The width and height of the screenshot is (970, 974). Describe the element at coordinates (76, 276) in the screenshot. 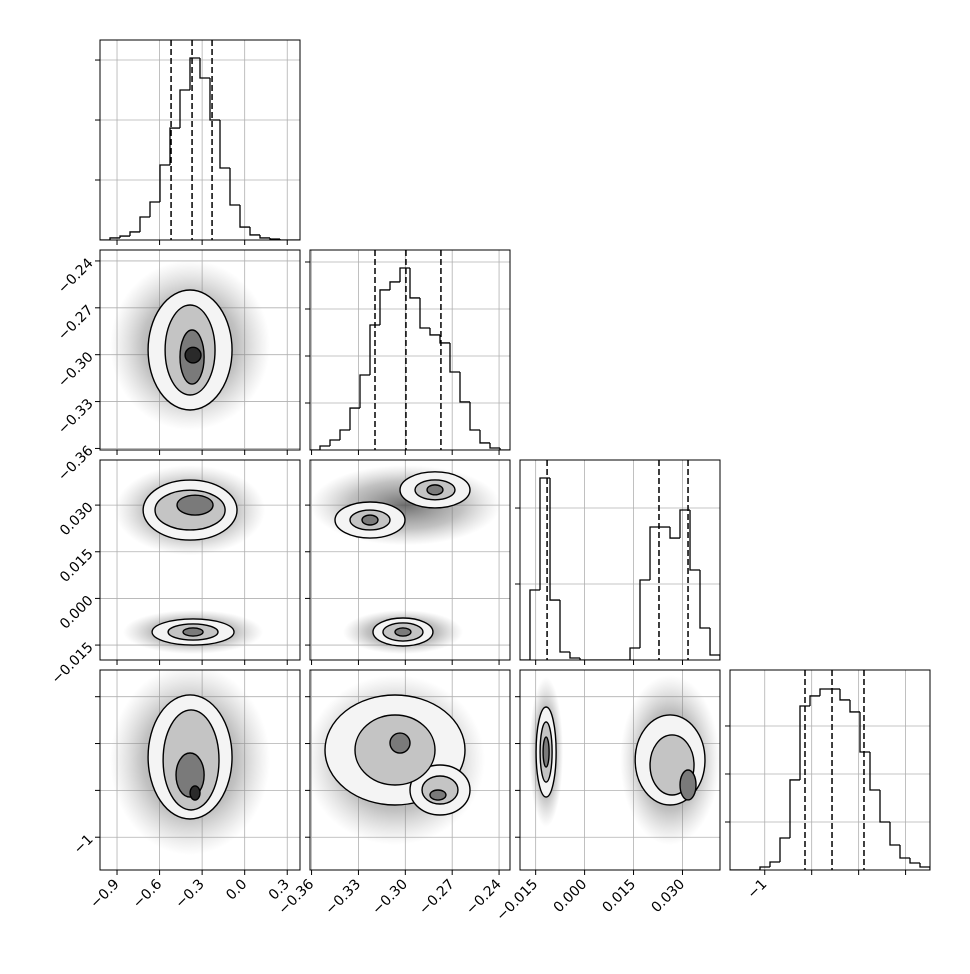

I see `y-tick-label: −0.24` at that location.